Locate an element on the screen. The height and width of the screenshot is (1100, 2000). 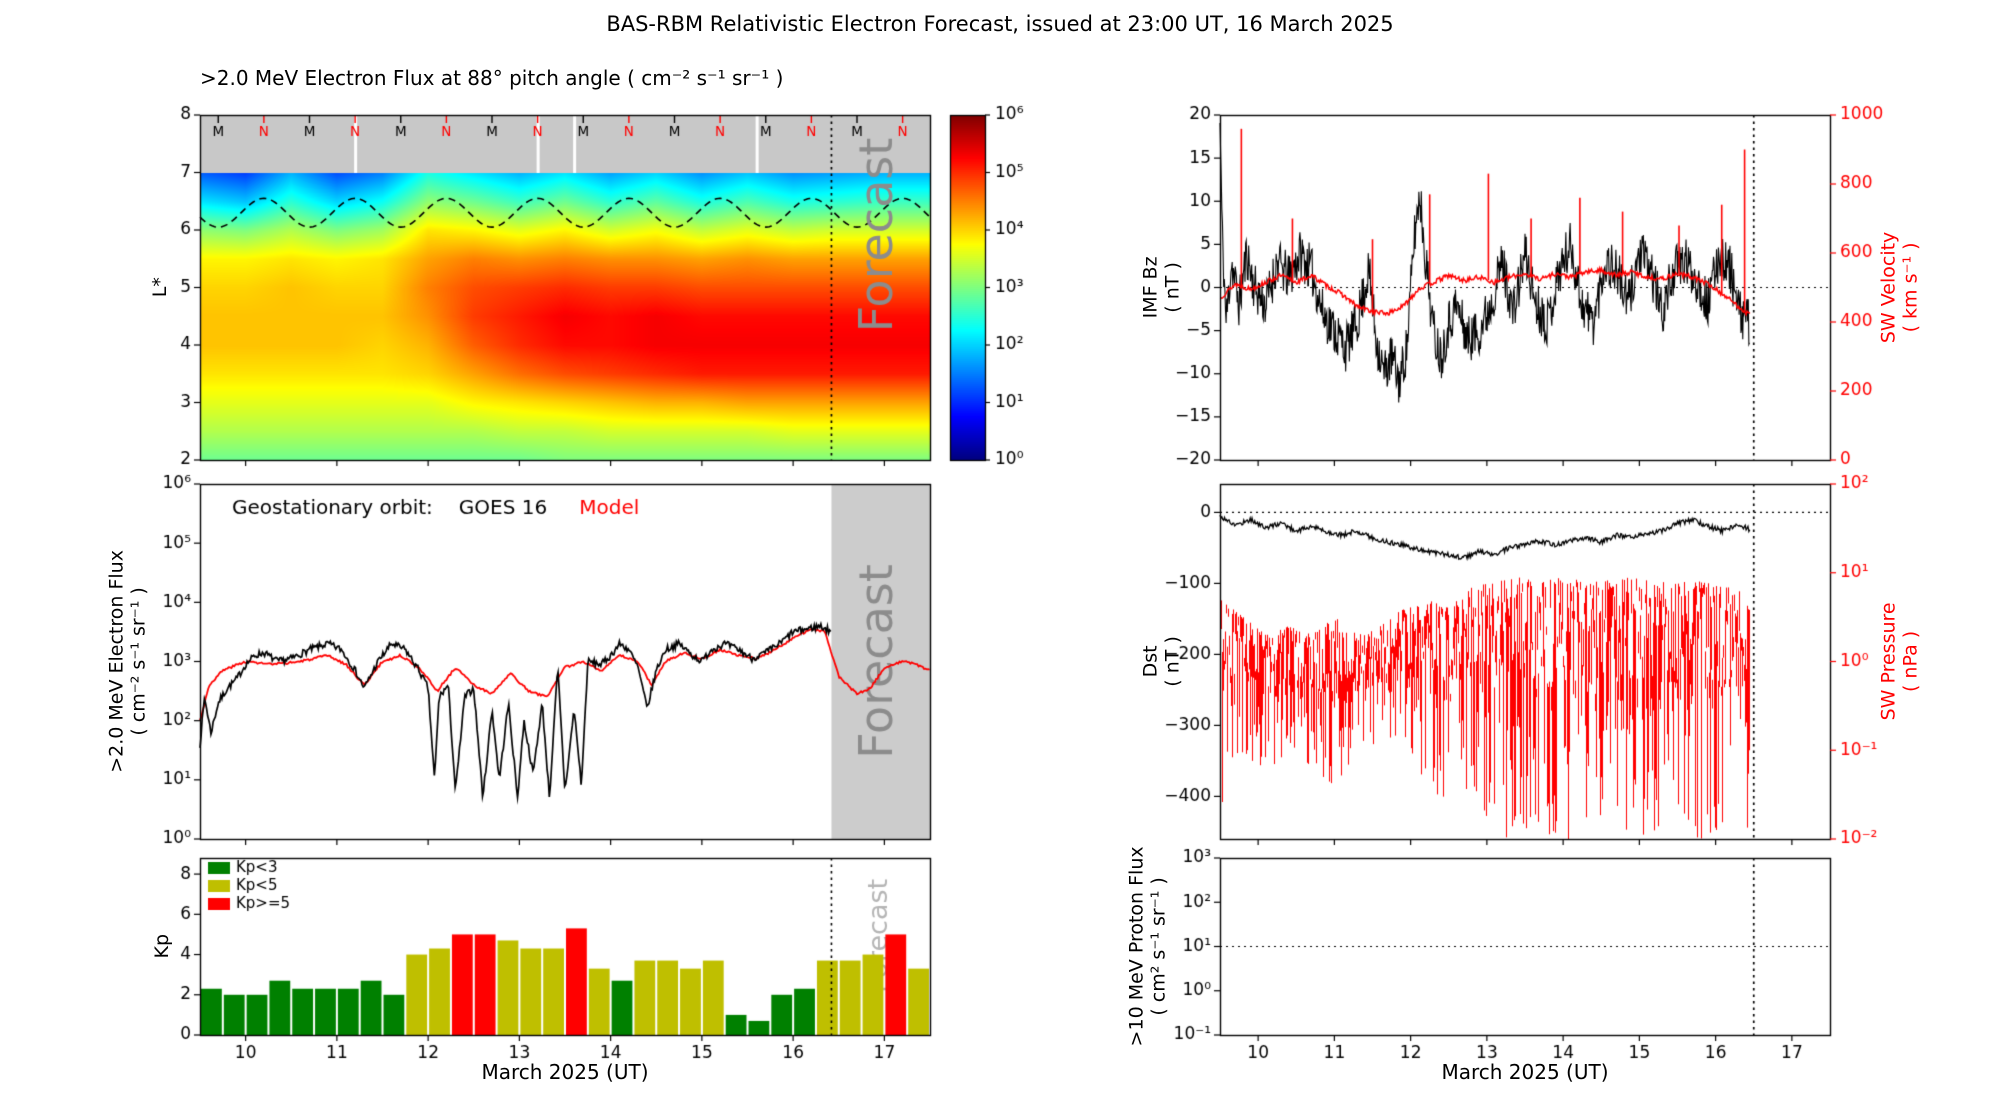
goes-flux-plot is located at coordinates (540, 665).